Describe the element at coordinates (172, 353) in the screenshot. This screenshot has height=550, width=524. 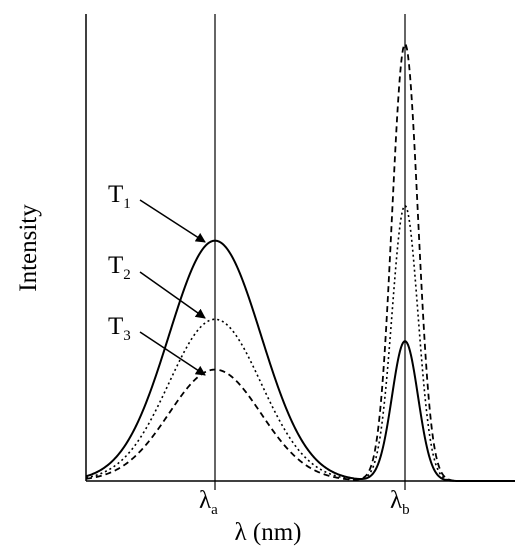
I see `arrow-t3` at that location.